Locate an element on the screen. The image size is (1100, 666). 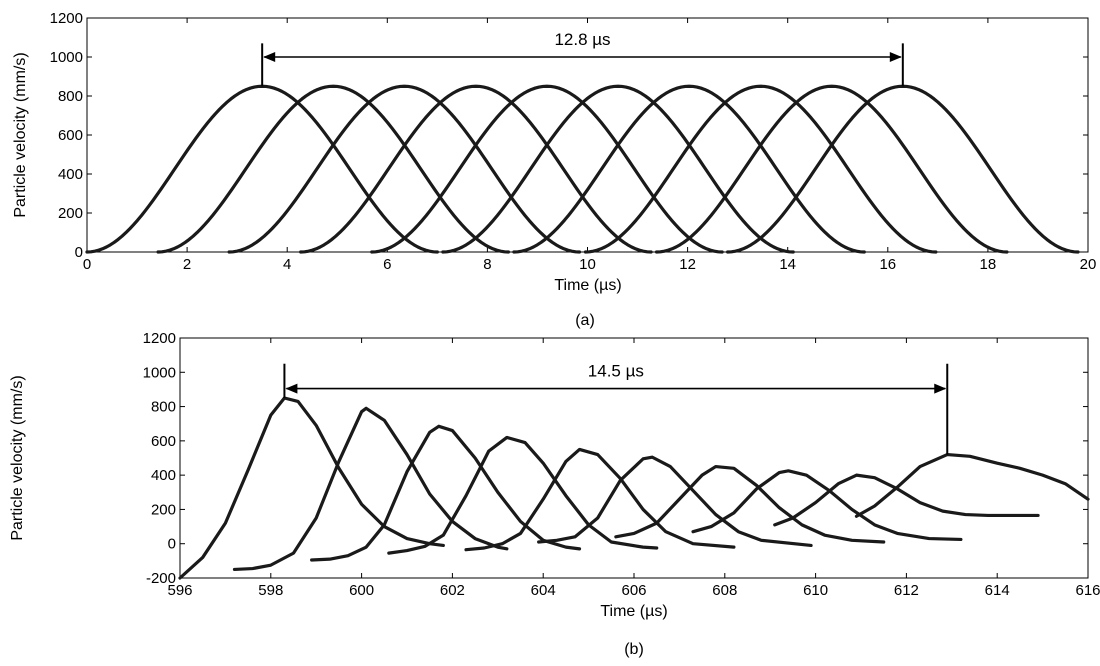
x-tick-label: 598 is located at coordinates (270, 590).